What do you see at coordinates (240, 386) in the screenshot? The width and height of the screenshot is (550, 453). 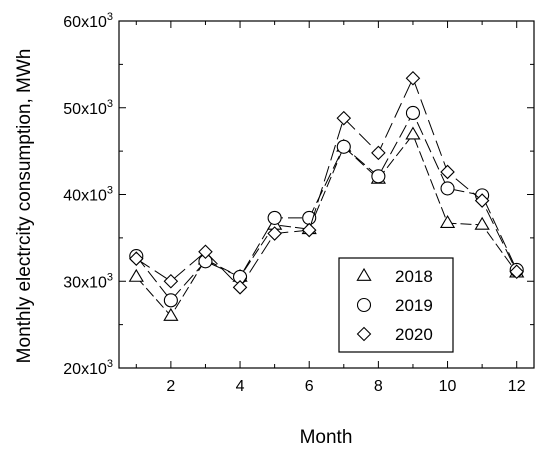 I see `x-tick-label: 4` at bounding box center [240, 386].